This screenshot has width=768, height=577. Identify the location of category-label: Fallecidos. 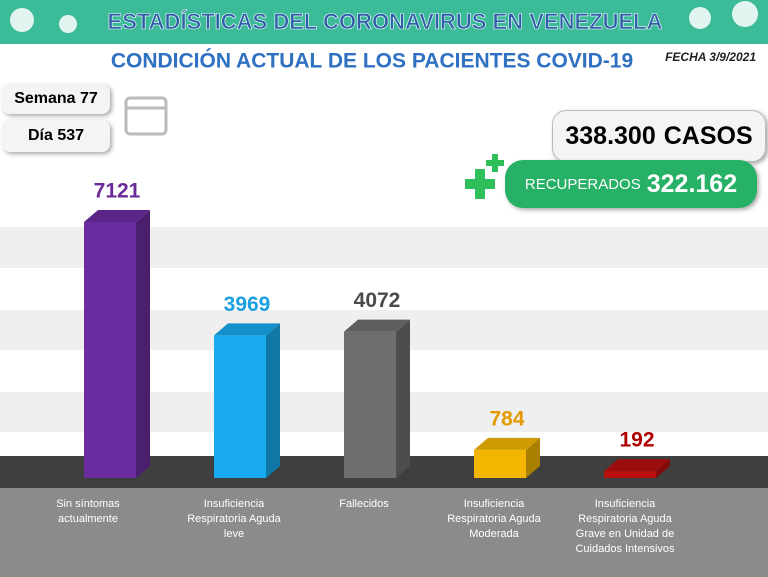
(364, 504).